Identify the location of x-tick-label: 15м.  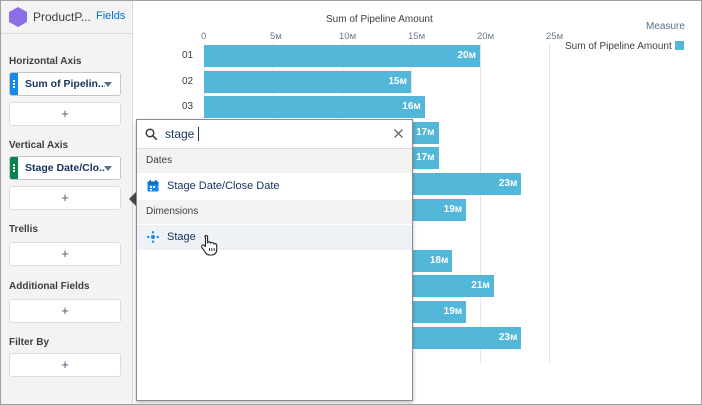
(417, 36).